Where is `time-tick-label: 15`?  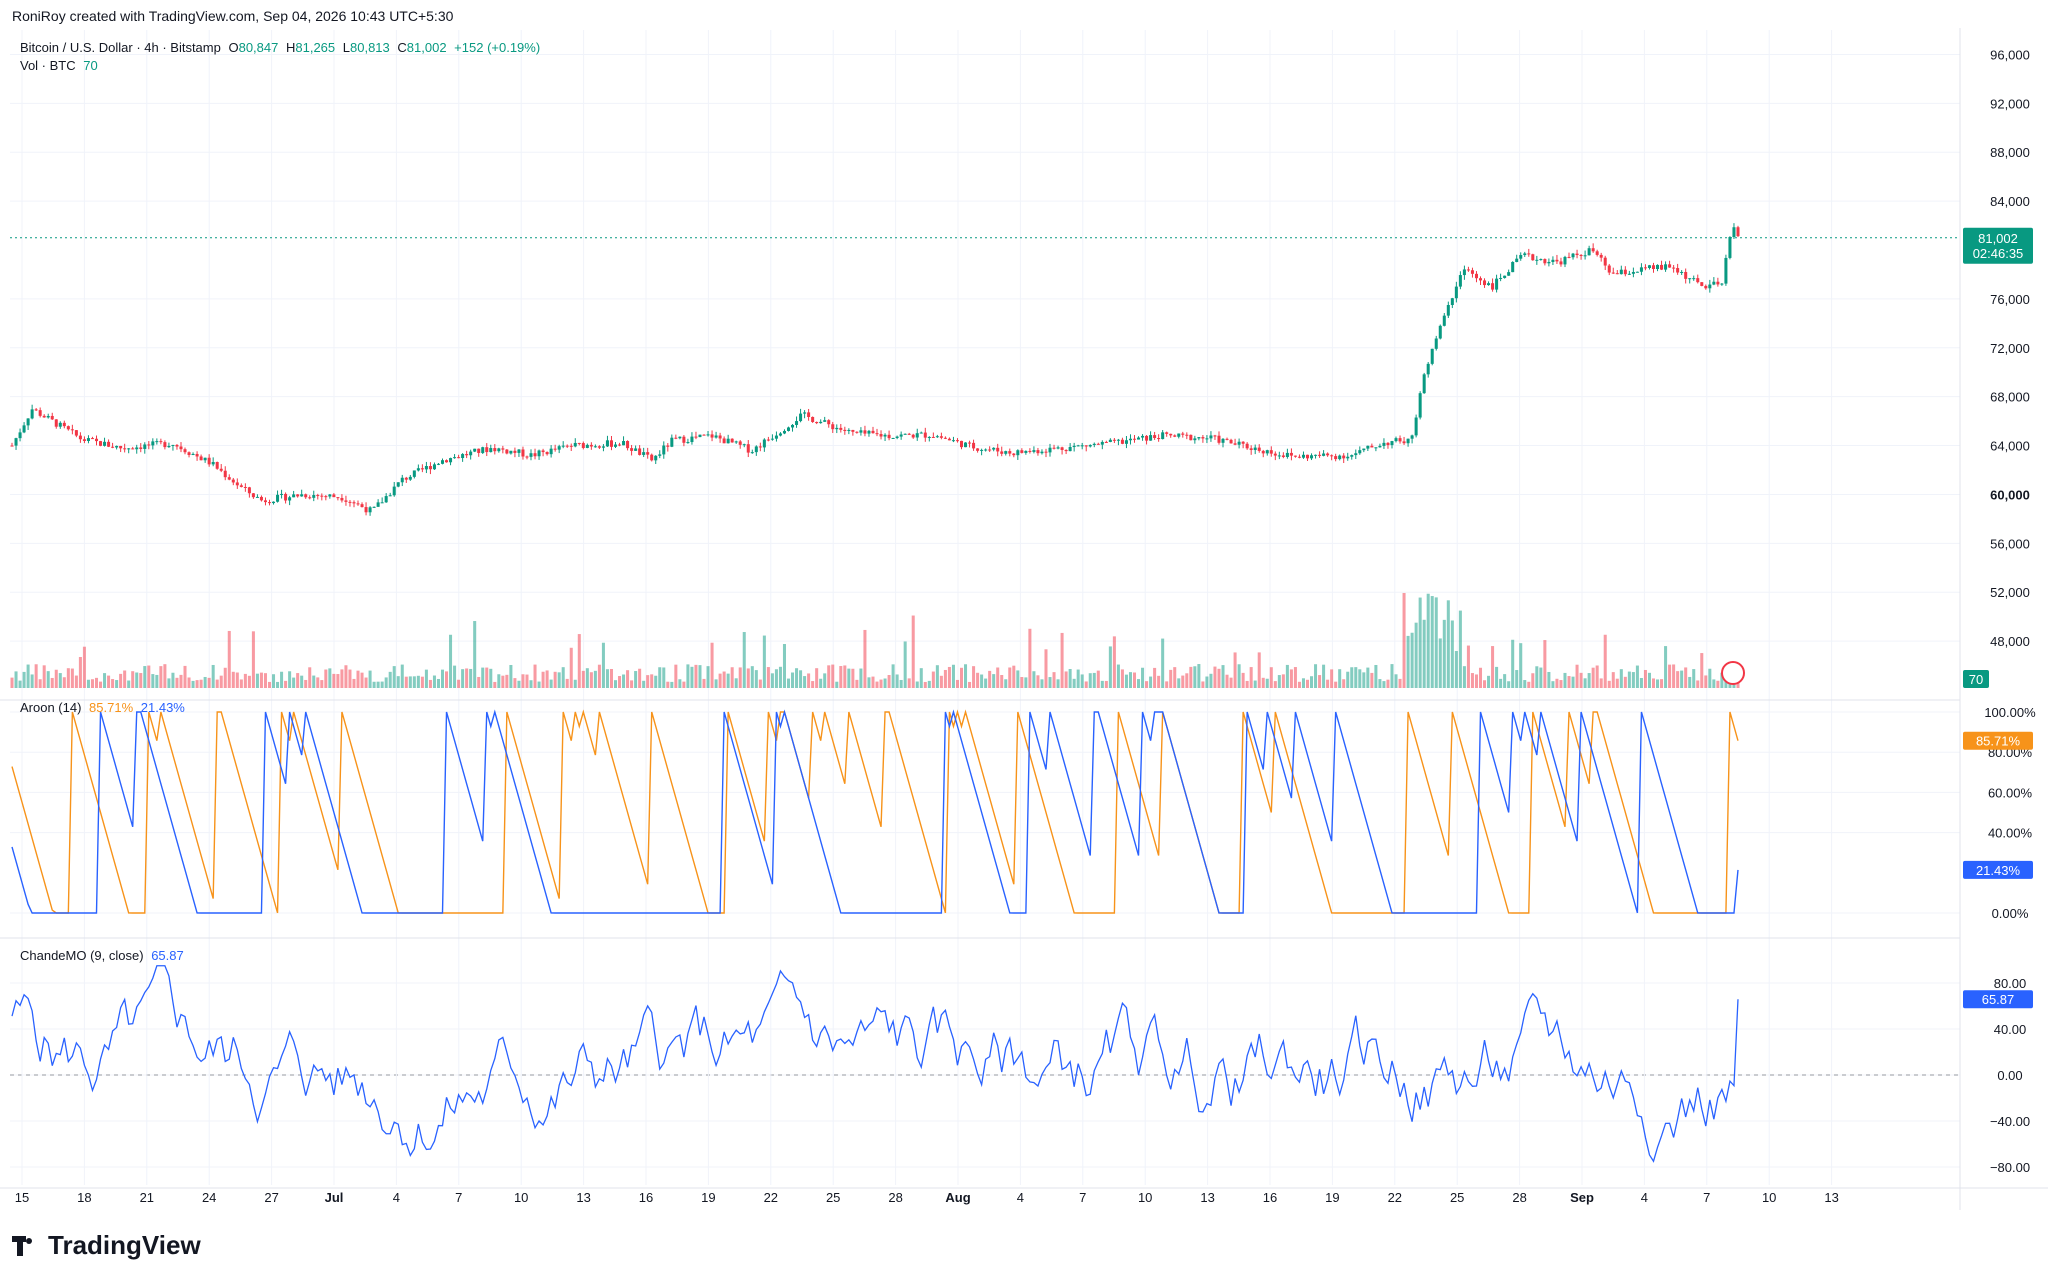 time-tick-label: 15 is located at coordinates (22, 1197).